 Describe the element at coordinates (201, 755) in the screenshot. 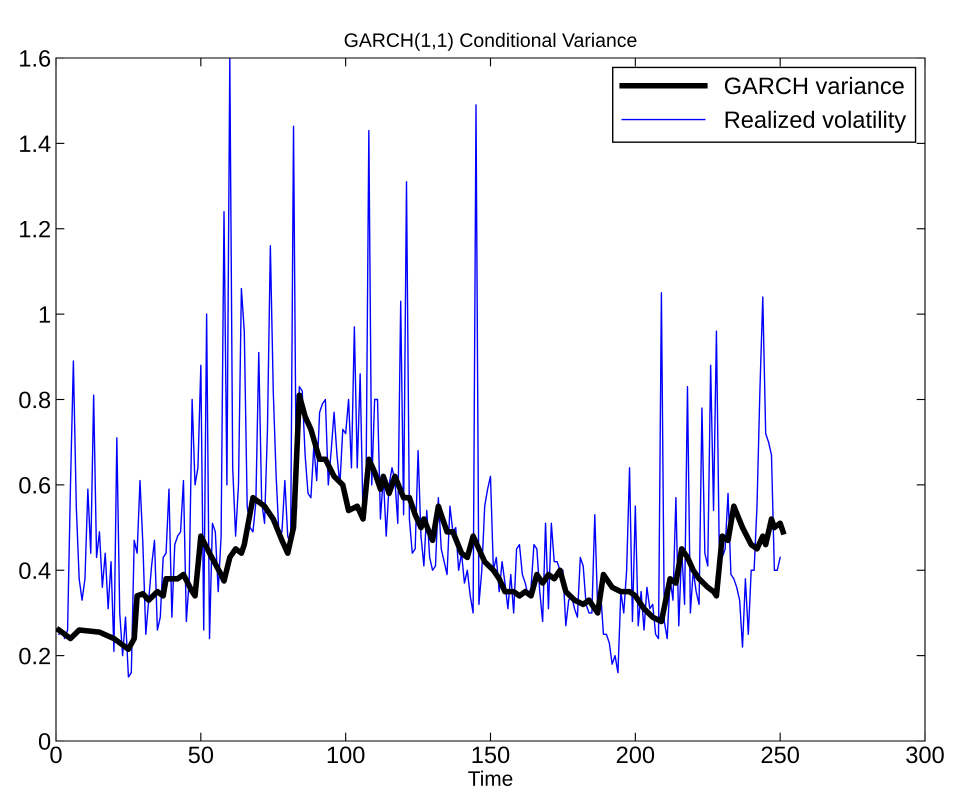

I see `x-tick-label: 50` at that location.